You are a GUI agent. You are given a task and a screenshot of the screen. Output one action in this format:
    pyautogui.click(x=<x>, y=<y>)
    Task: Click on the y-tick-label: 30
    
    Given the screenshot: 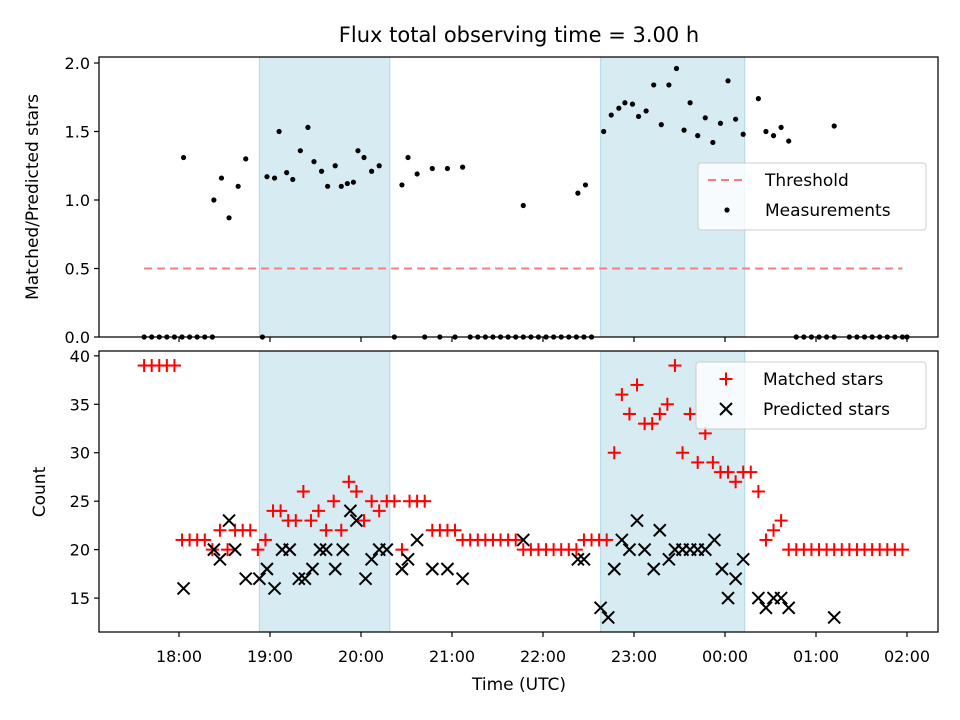 What is the action you would take?
    pyautogui.click(x=80, y=453)
    